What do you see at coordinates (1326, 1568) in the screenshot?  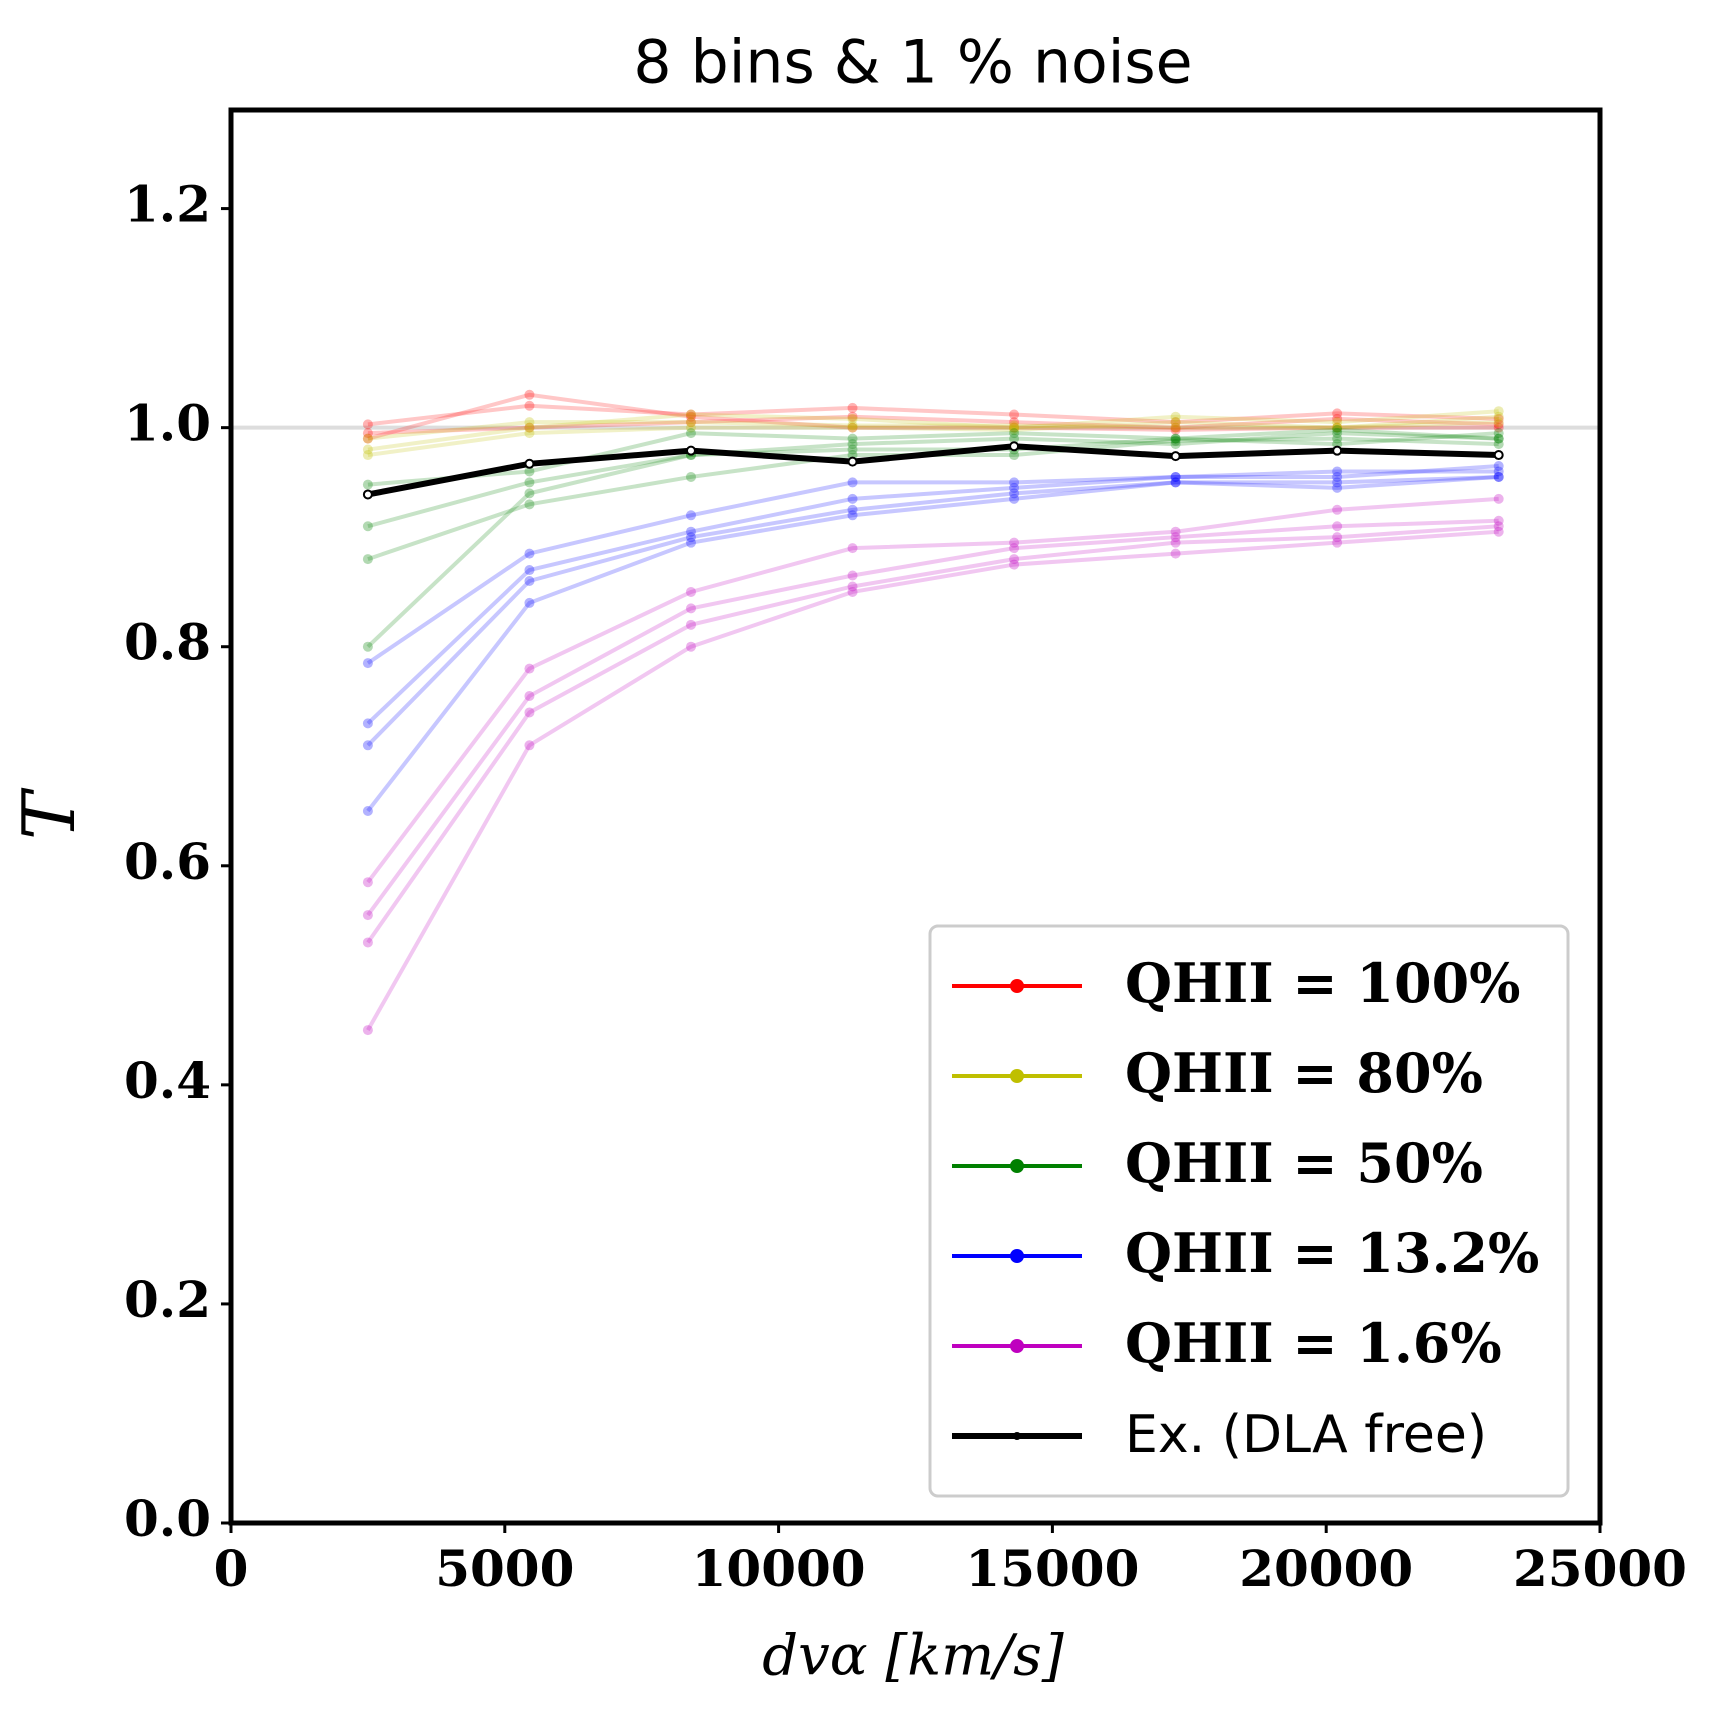 I see `x-tick-label: 20000` at bounding box center [1326, 1568].